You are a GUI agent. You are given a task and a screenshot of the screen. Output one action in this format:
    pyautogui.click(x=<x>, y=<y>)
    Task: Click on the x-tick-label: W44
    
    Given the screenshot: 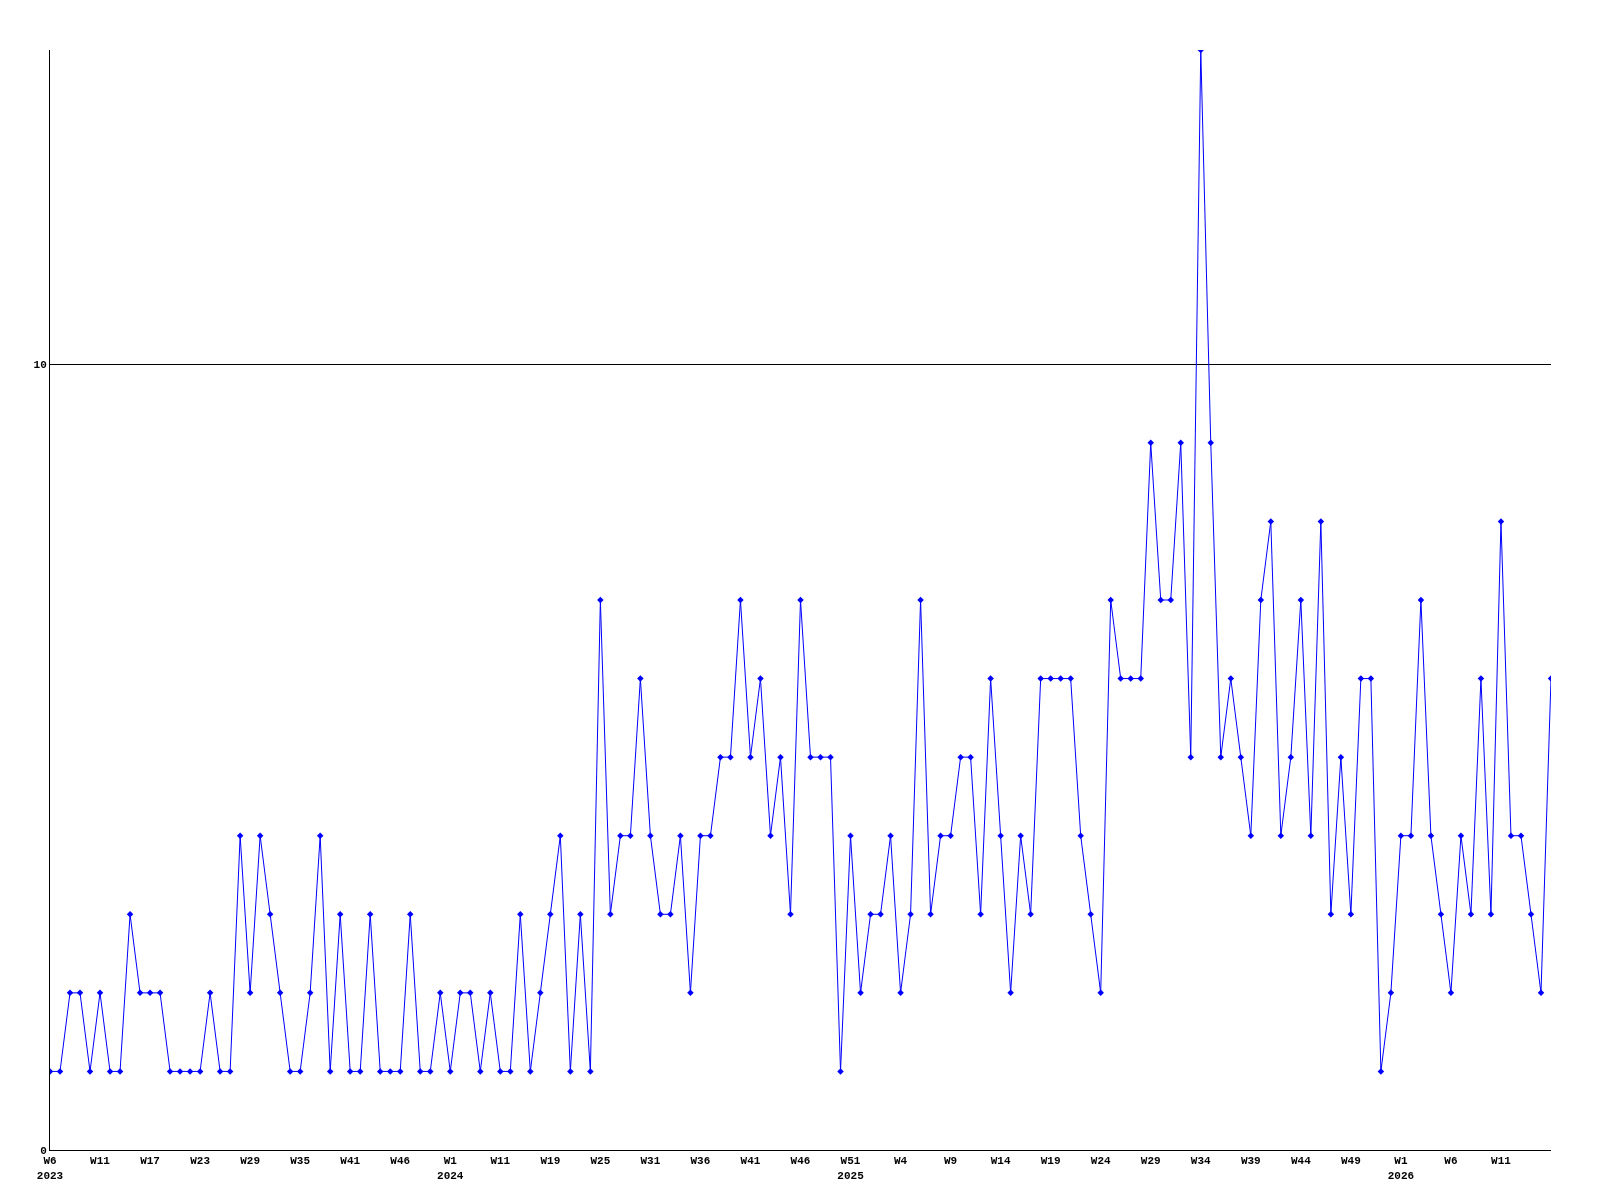 What is the action you would take?
    pyautogui.click(x=1301, y=1161)
    